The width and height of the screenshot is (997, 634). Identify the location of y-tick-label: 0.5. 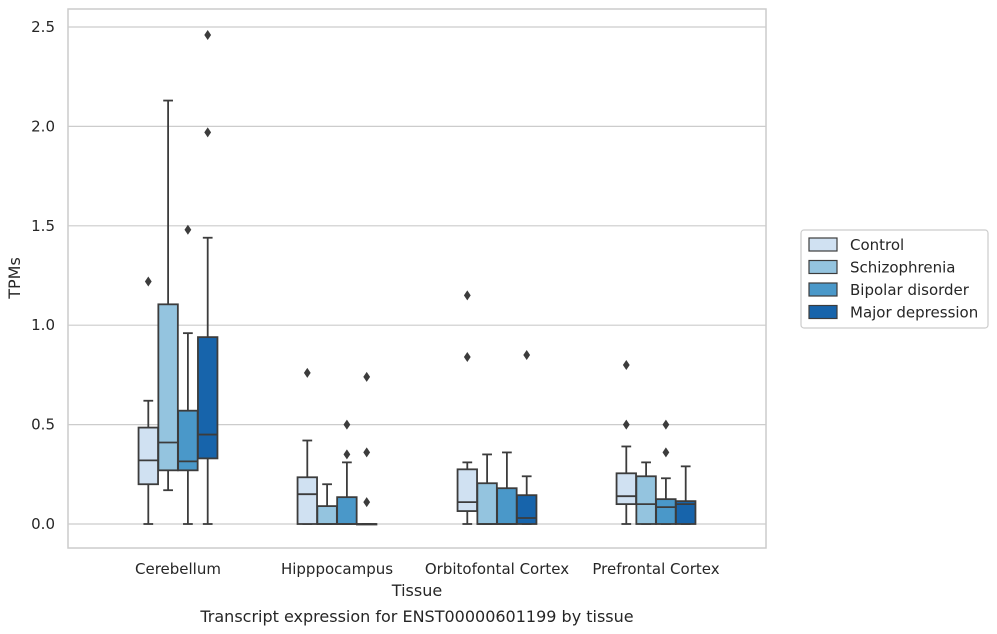
(43, 425).